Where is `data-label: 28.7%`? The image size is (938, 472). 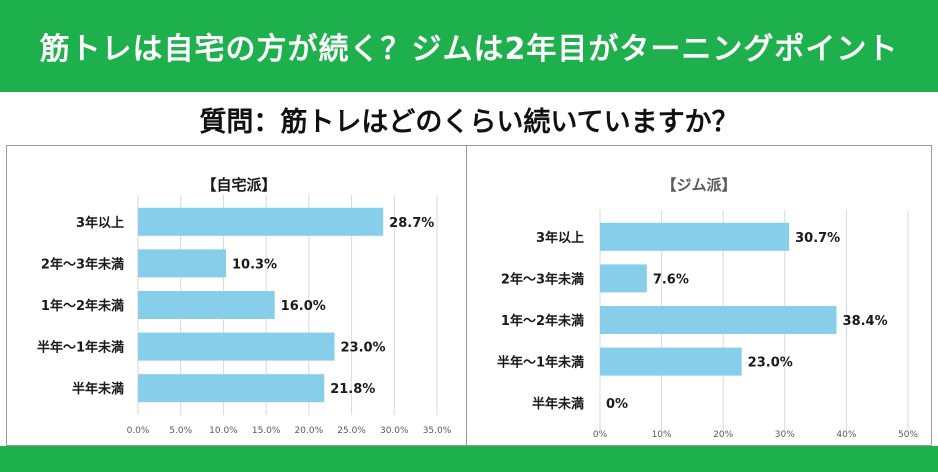
data-label: 28.7% is located at coordinates (411, 223).